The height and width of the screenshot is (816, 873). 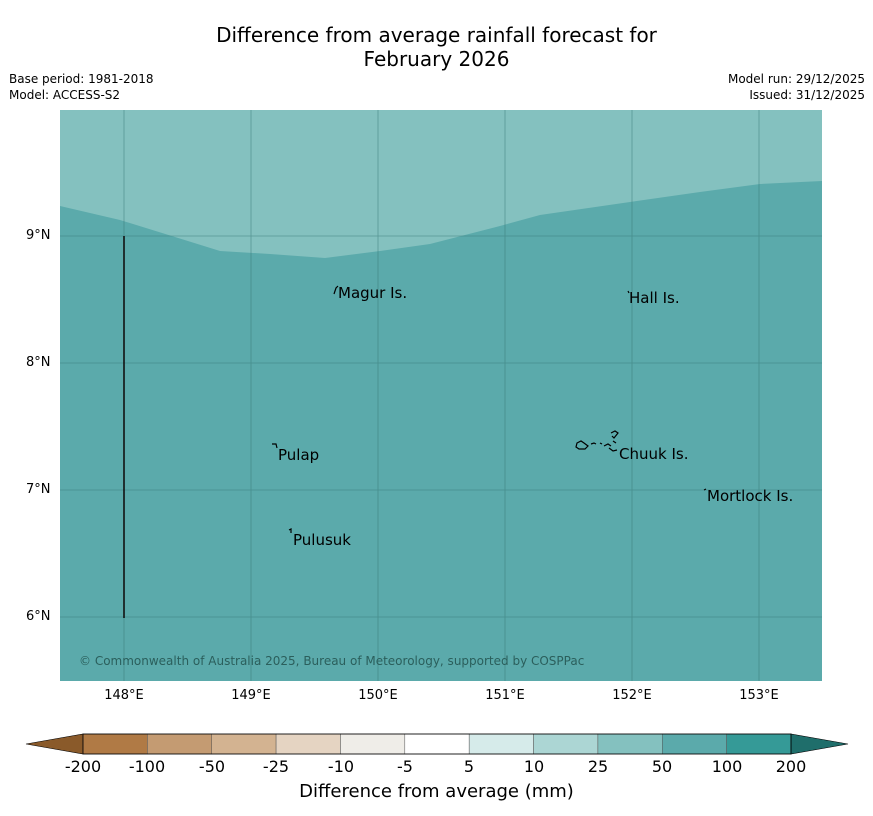 I want to click on lat-label-7n: 7°N, so click(x=38, y=489).